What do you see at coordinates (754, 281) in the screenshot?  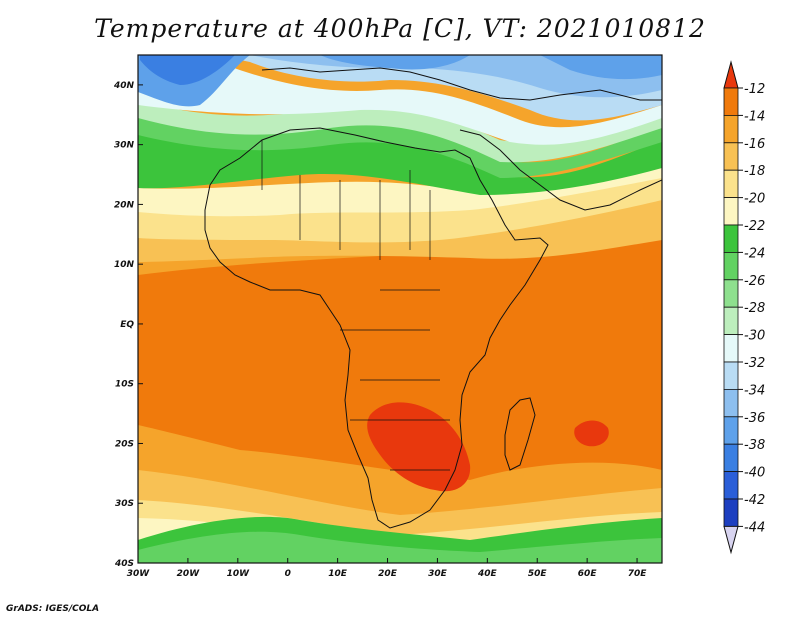 I see `colorbar-label: -26` at bounding box center [754, 281].